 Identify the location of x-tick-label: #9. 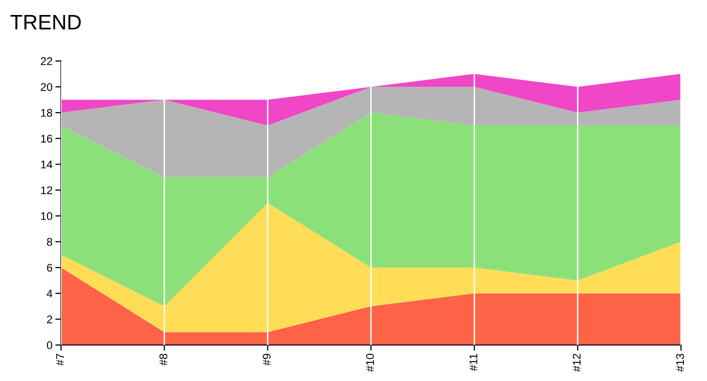
(266, 360).